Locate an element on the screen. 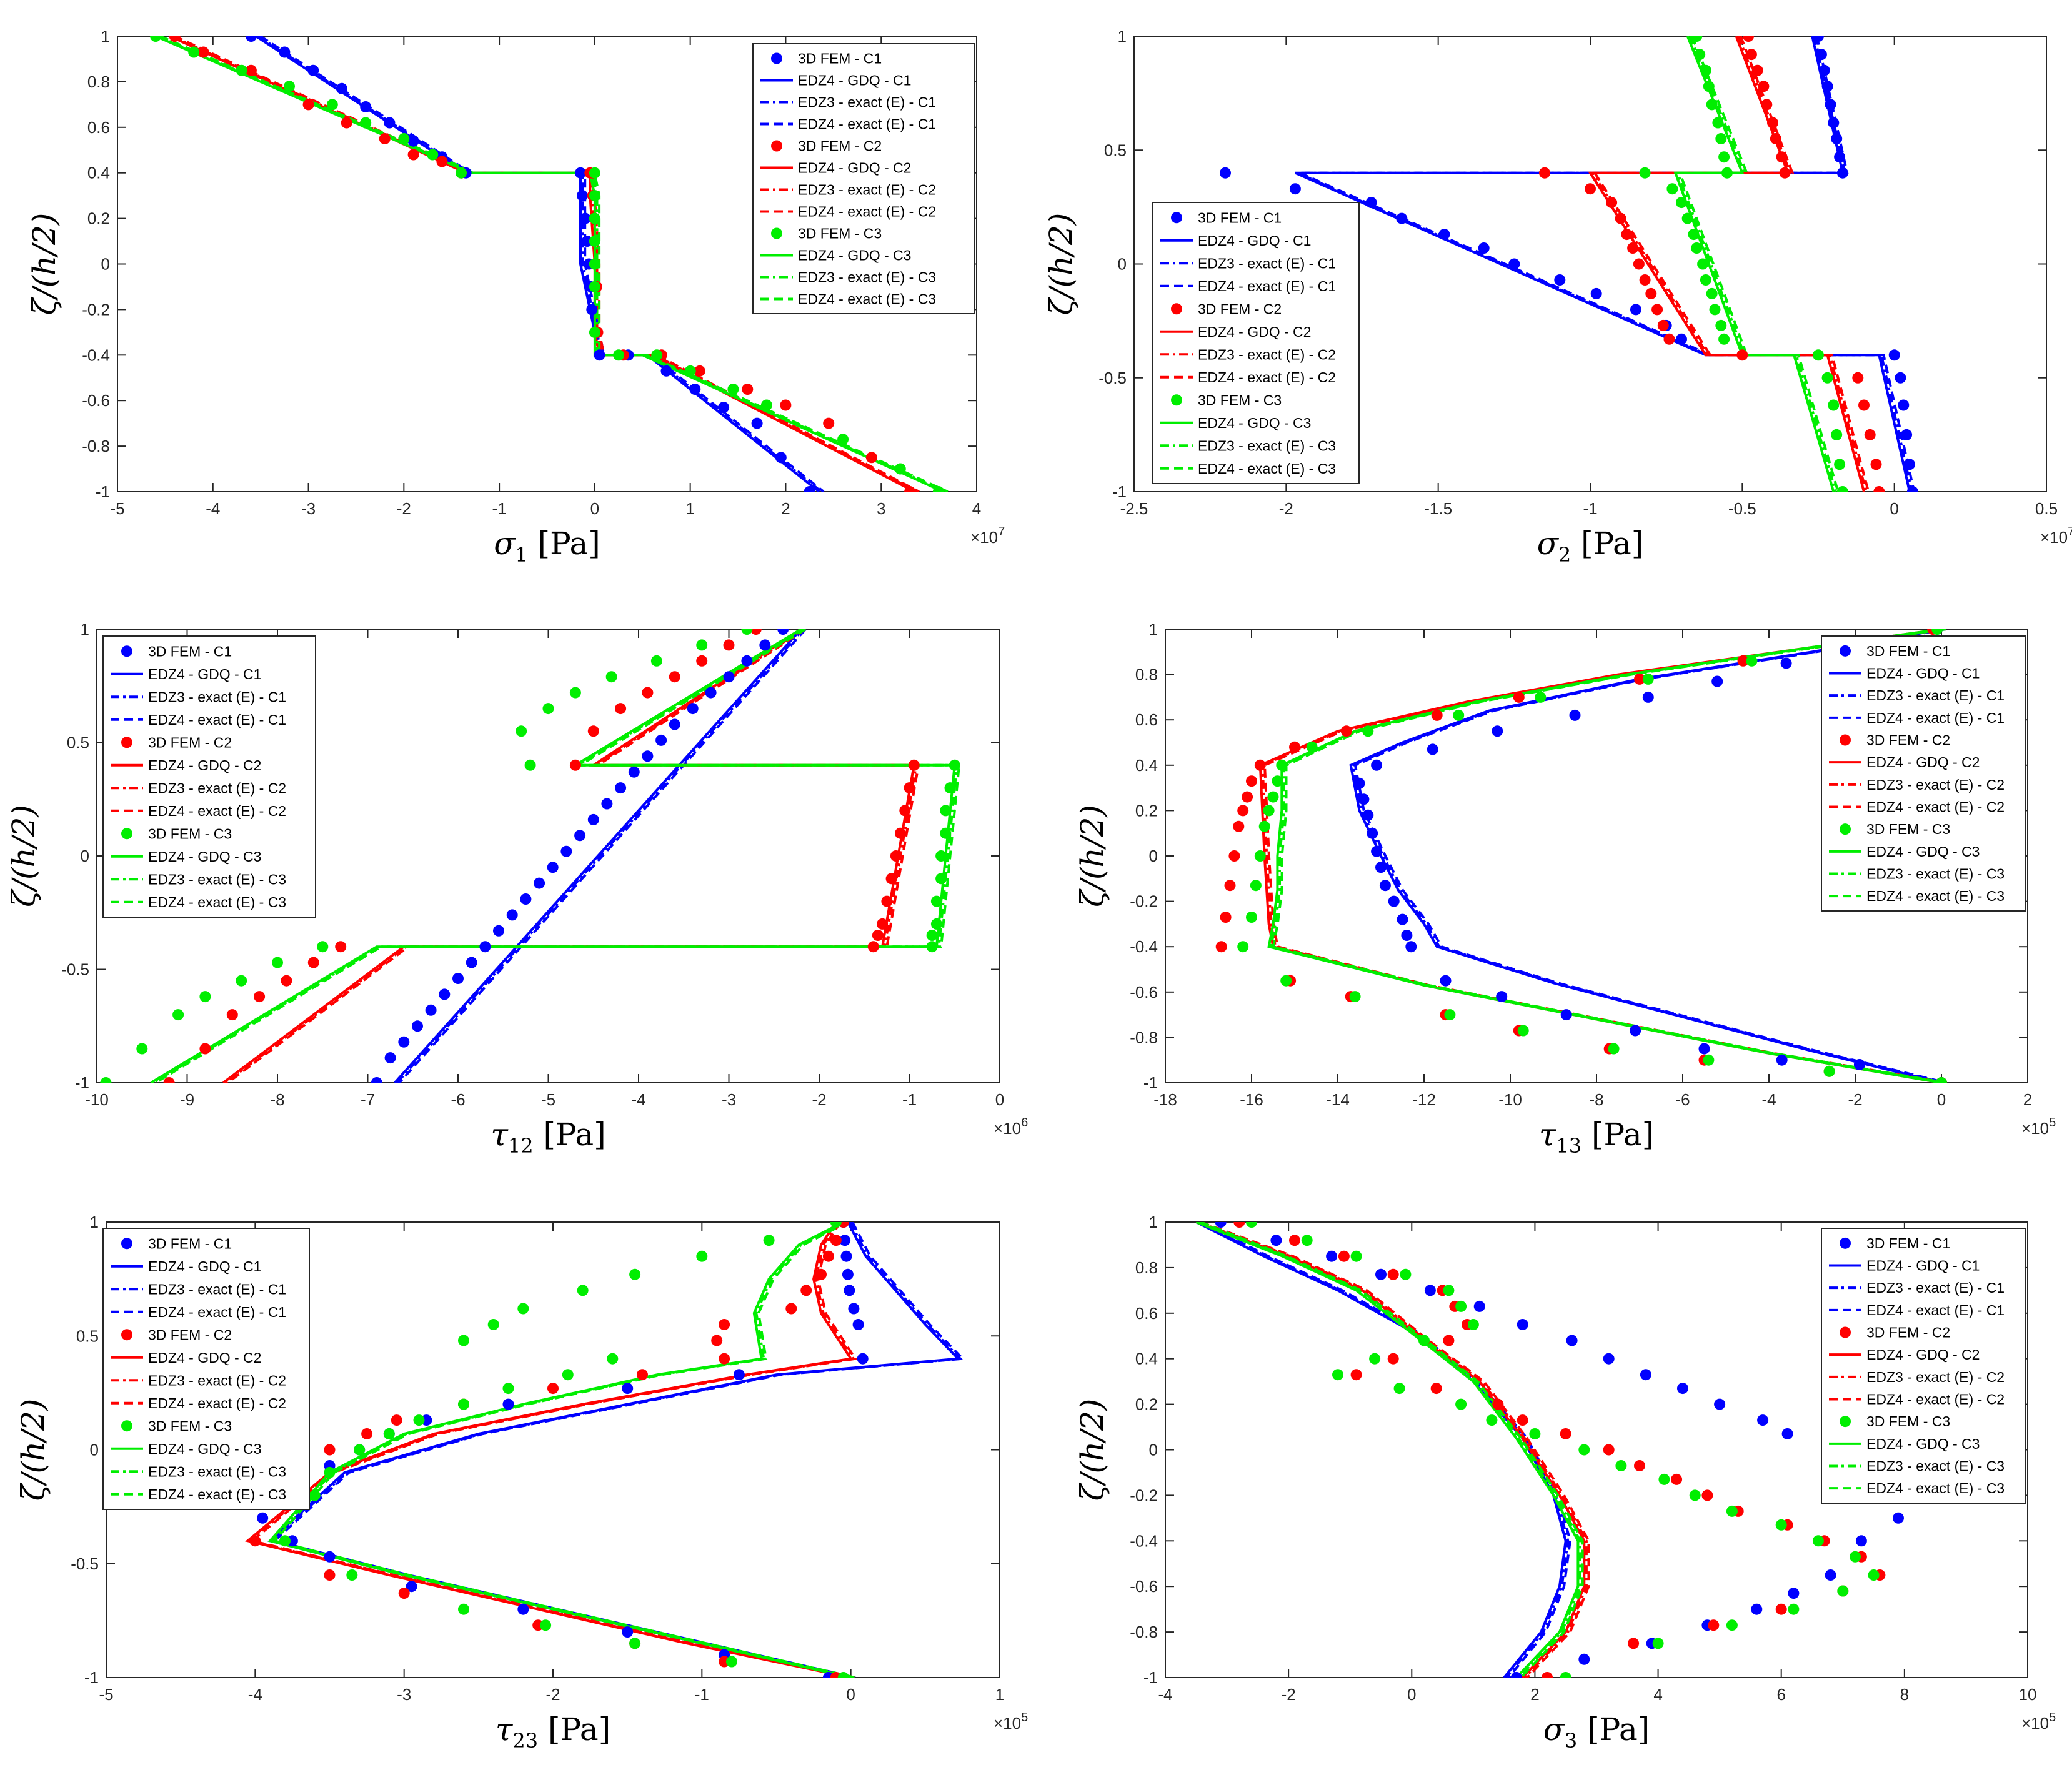 The width and height of the screenshot is (2072, 1765). y-tick-label: -1 is located at coordinates (91, 1677).